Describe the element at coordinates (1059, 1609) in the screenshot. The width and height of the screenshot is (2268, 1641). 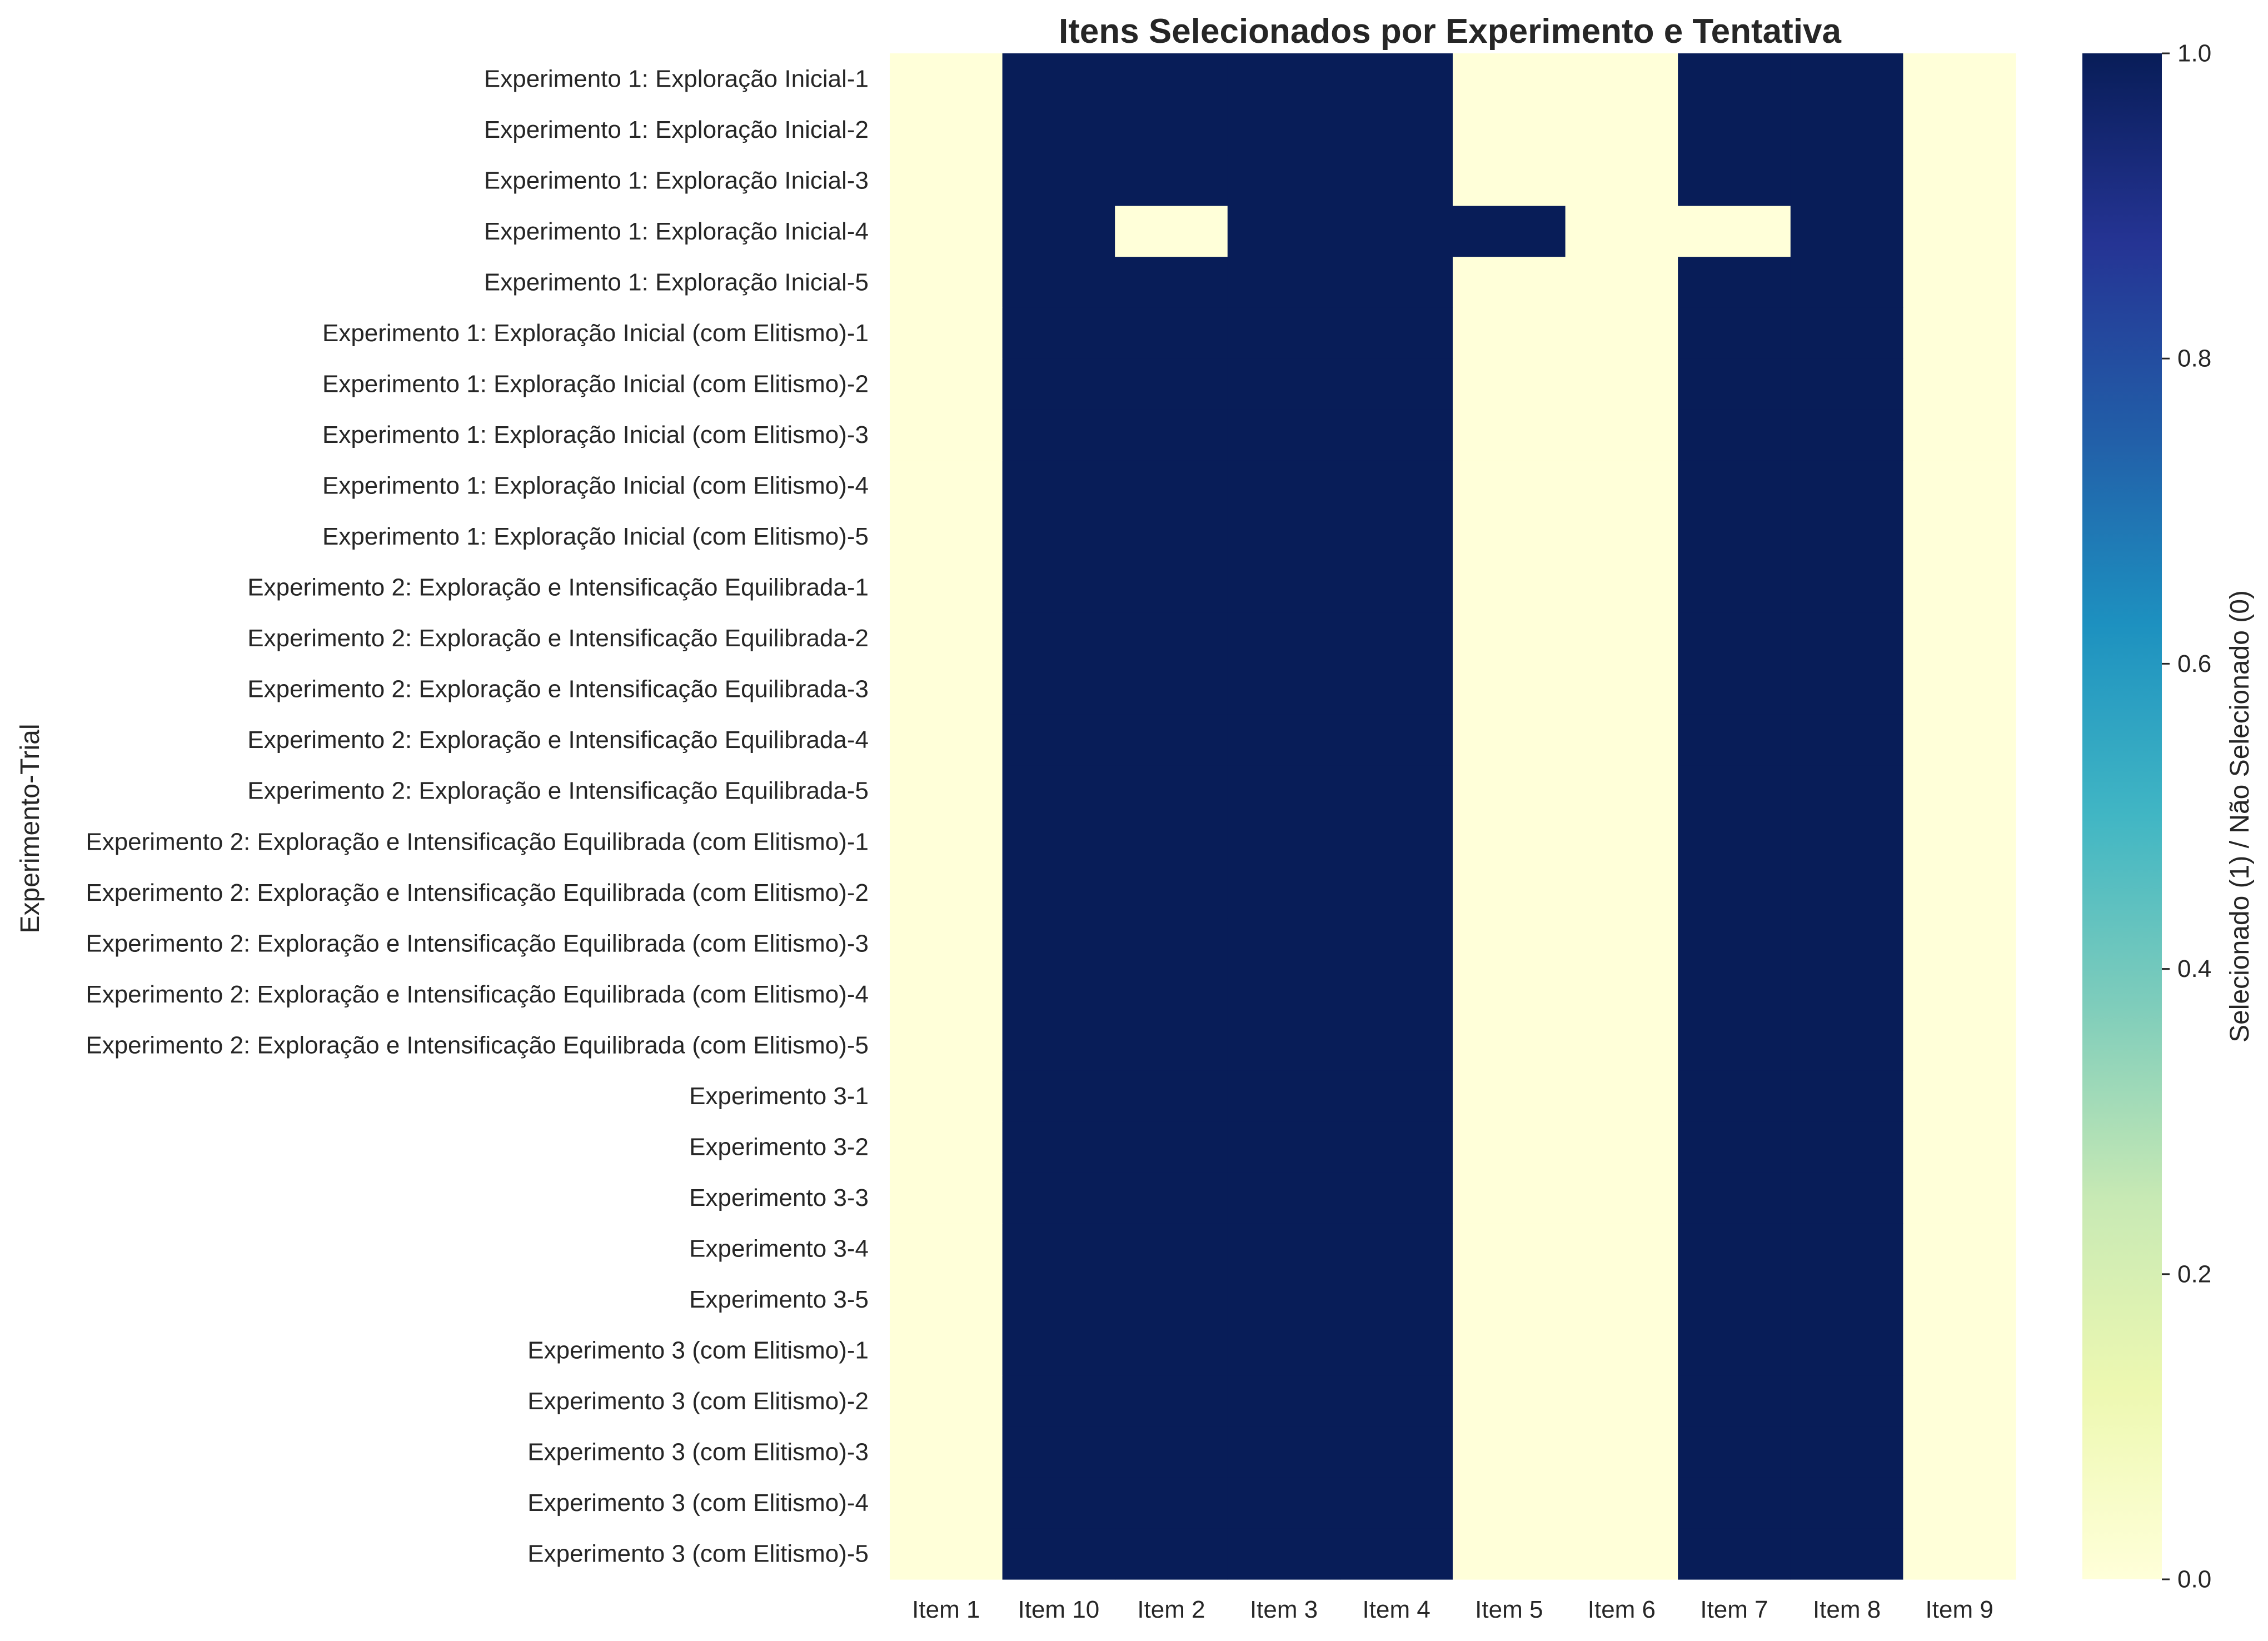
I see `column-tick-label: Item 10` at that location.